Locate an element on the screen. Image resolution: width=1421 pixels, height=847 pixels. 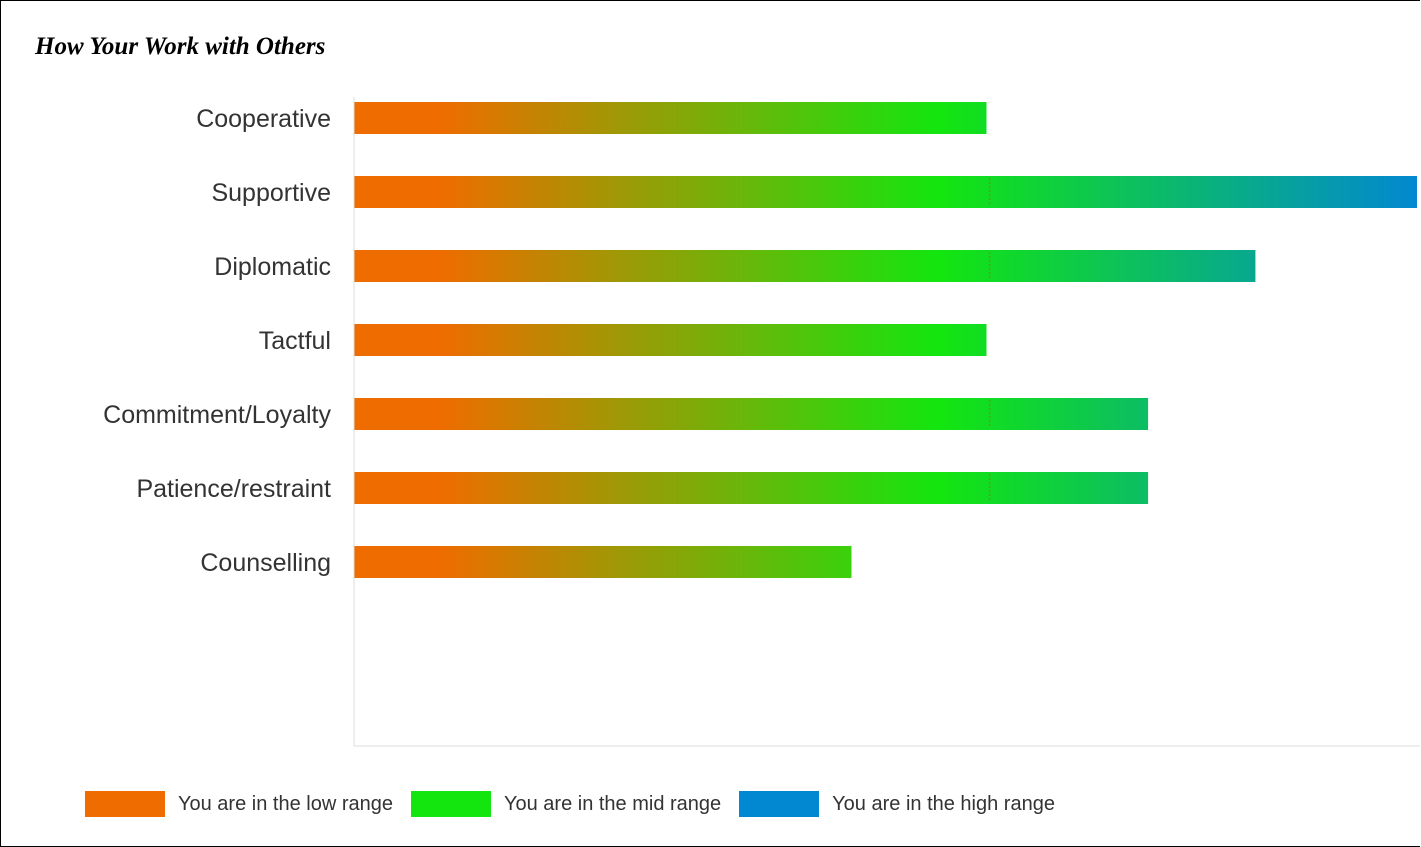
bar-supportive is located at coordinates (885, 192).